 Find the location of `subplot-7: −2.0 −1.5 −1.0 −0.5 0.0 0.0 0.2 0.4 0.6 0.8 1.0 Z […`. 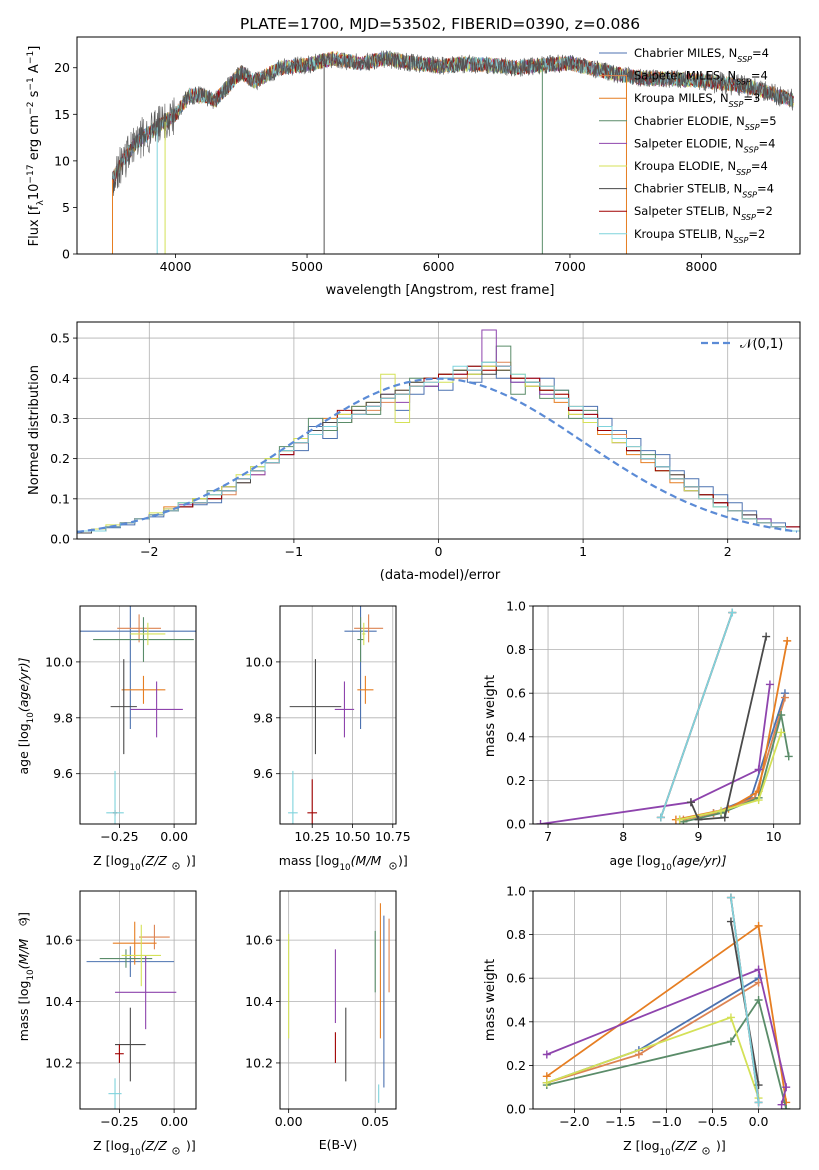

subplot-7: −2.0 −1.5 −1.0 −0.5 0.0 0.0 0.2 0.4 0.6 0.8 1.0 Z [… is located at coordinates (642, 1021).